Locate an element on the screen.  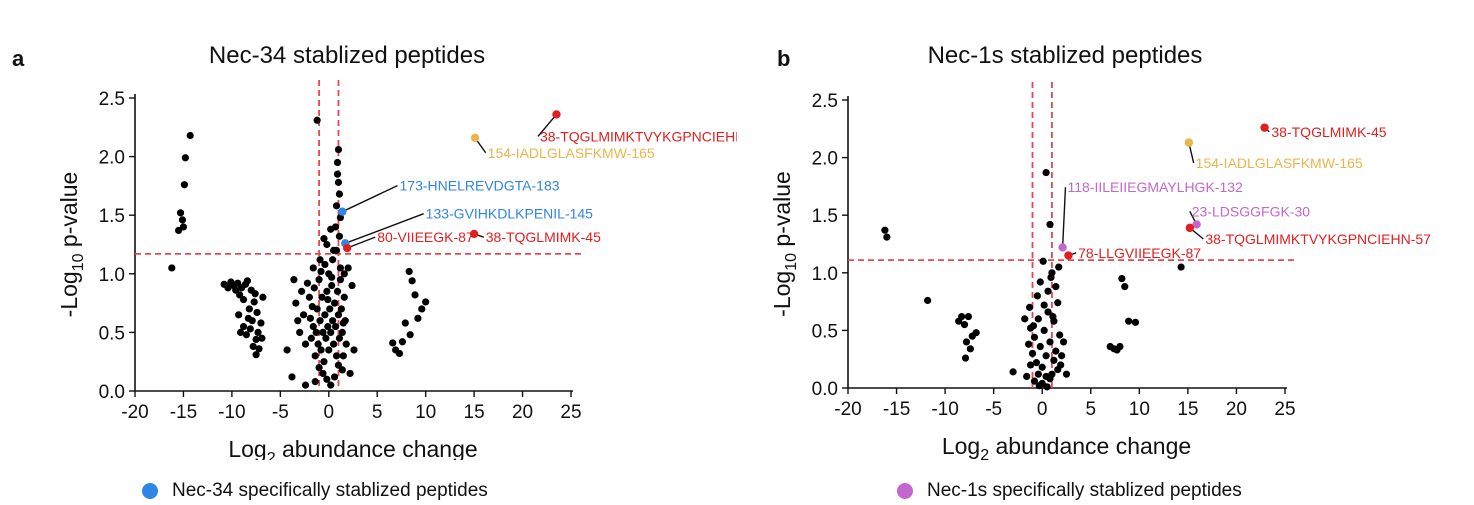
x-axis-label-a: Log2 abundance change is located at coordinates (352, 448).